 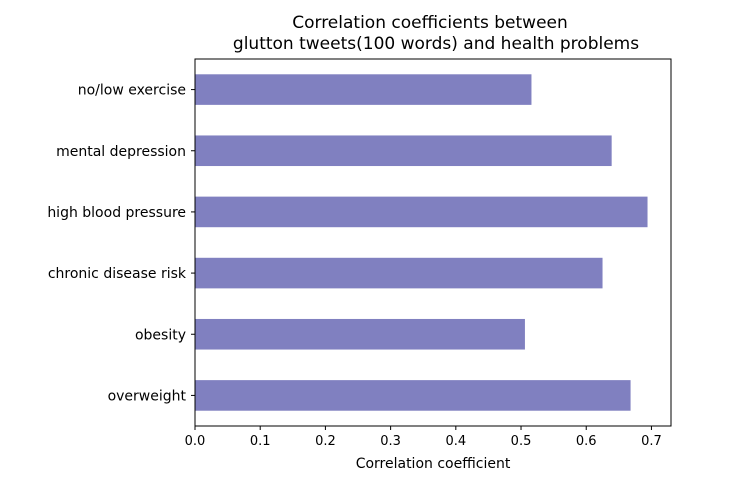 What do you see at coordinates (430, 23) in the screenshot?
I see `chart-title: Correlation coefficients between` at bounding box center [430, 23].